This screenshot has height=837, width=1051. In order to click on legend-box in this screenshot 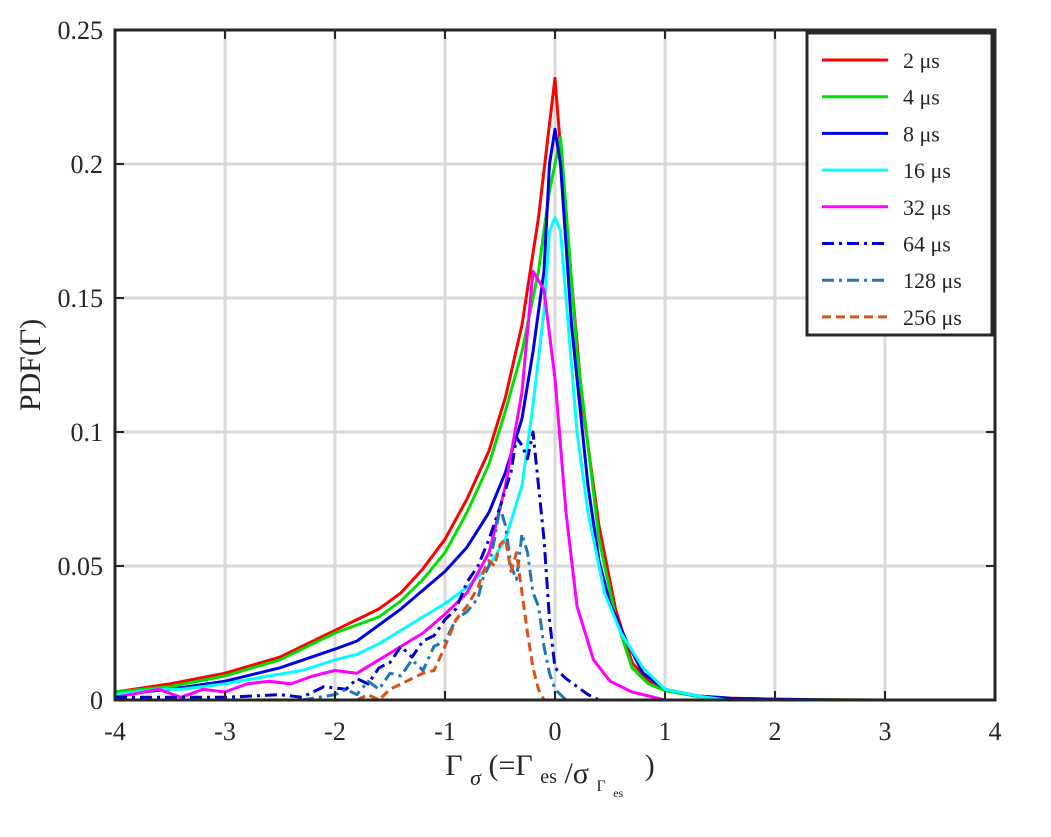, I will do `click(899, 184)`.